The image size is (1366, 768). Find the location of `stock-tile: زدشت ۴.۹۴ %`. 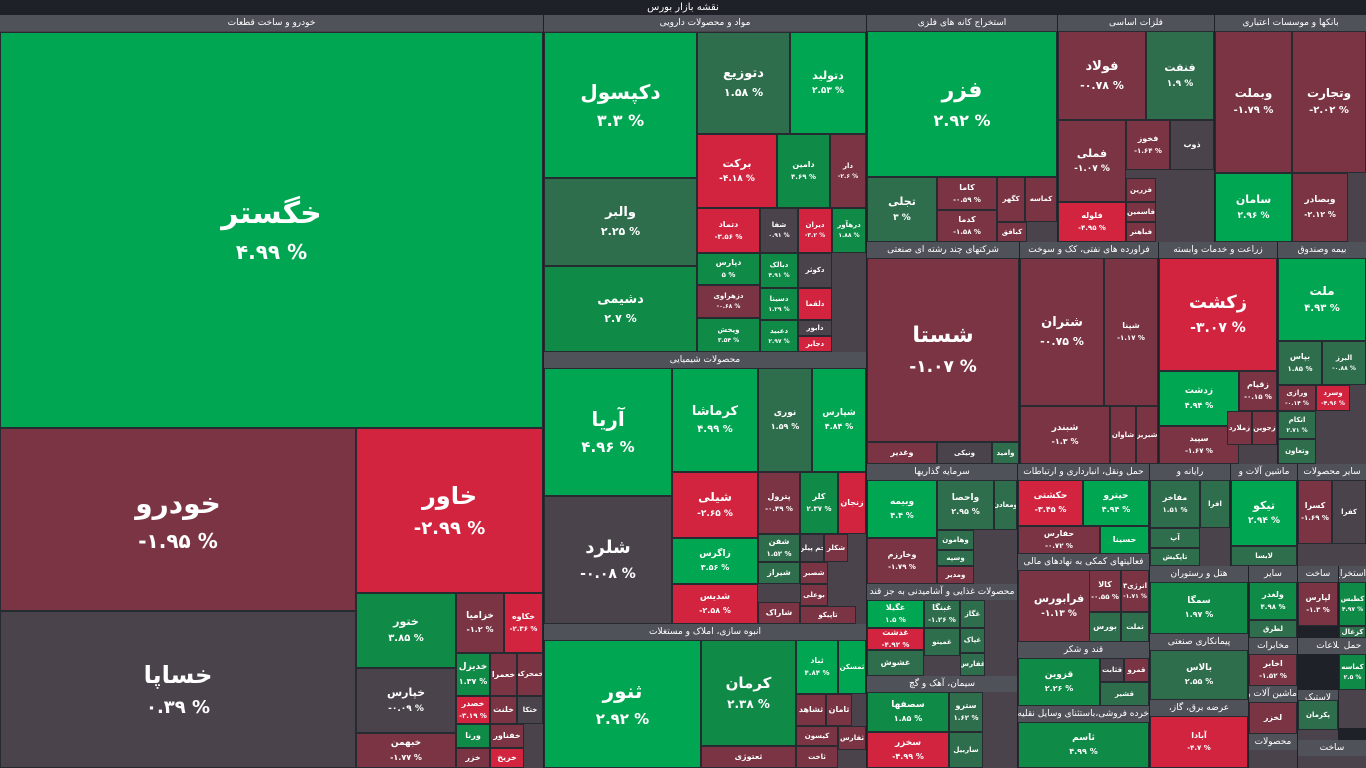

stock-tile: زدشت ۴.۹۴ % is located at coordinates (1199, 398).